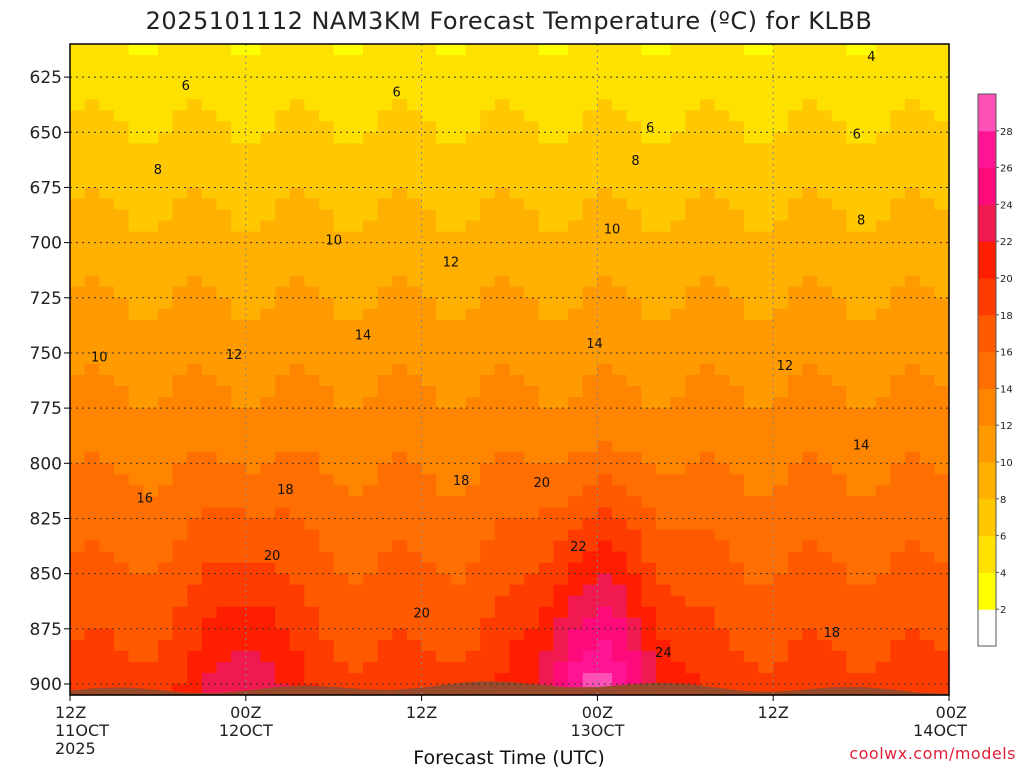 The image size is (1024, 768). What do you see at coordinates (987, 407) in the screenshot?
I see `colorbar-swatch` at bounding box center [987, 407].